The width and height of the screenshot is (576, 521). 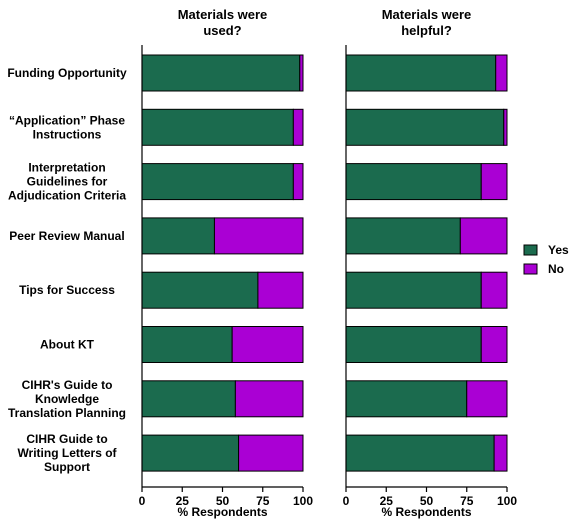 I want to click on category-label-8: CIHR Guide to Writing Letters of Support, so click(x=67, y=453).